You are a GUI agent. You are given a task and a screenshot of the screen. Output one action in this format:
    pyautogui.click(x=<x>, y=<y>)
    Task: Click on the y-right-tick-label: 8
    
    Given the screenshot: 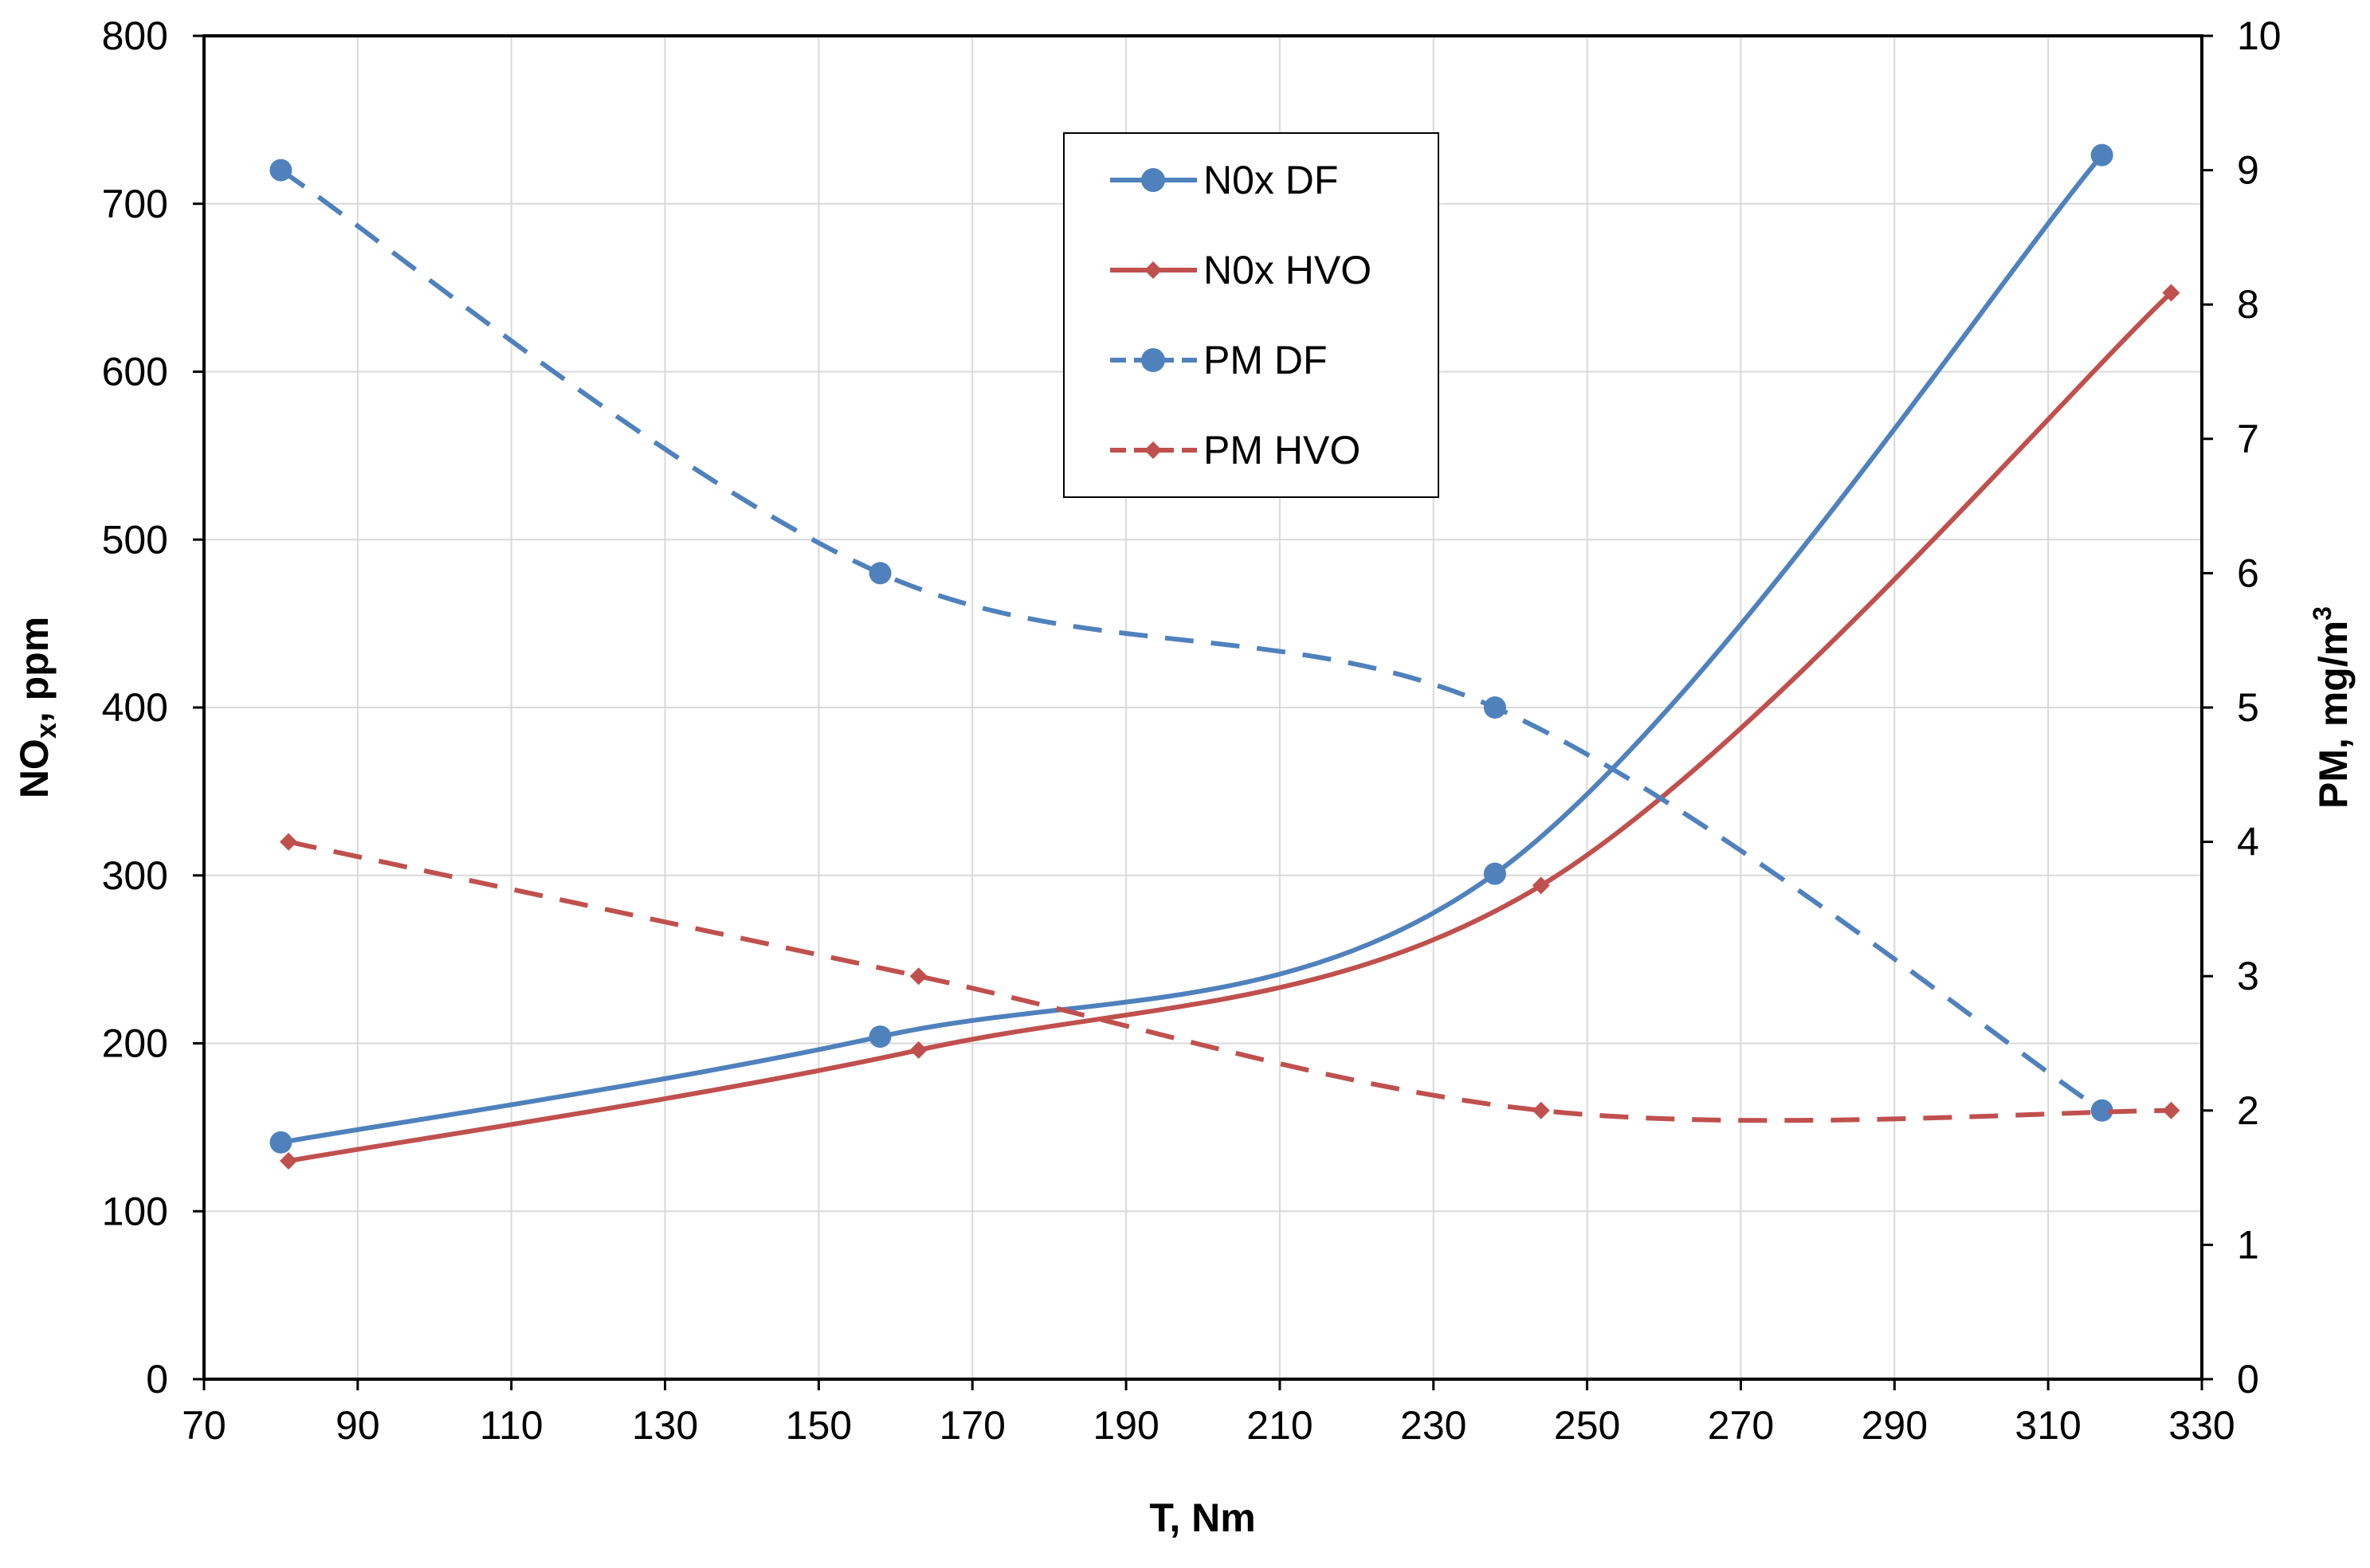 What is the action you would take?
    pyautogui.click(x=2248, y=304)
    